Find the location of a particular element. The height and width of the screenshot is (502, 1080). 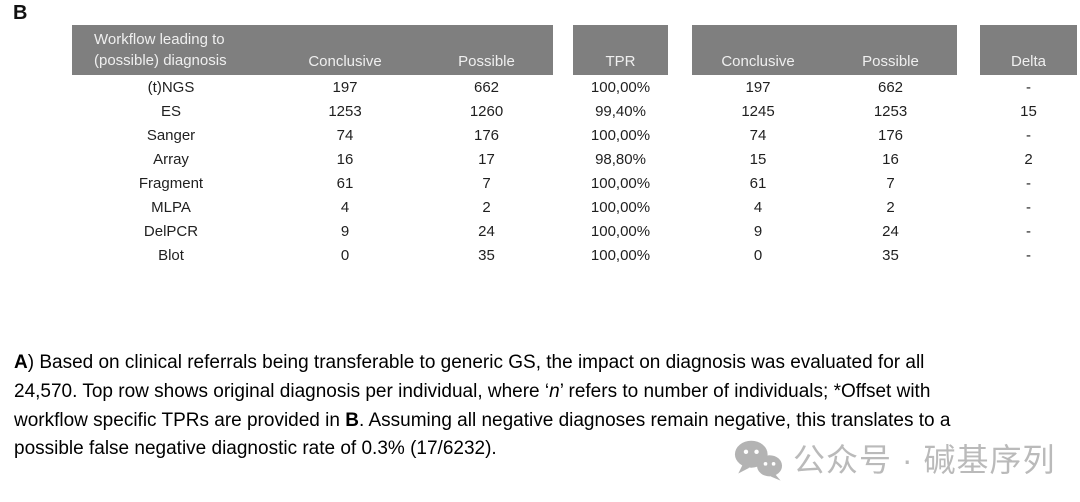

cell-delta: 15 is located at coordinates (1028, 111).